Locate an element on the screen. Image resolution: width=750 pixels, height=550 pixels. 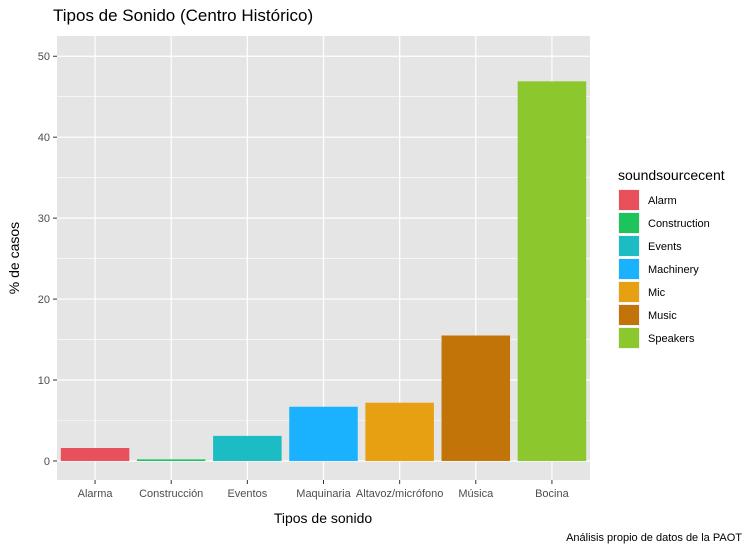
y-axis-ticks: 0 10 20 30 40 50 is located at coordinates (47, 259).